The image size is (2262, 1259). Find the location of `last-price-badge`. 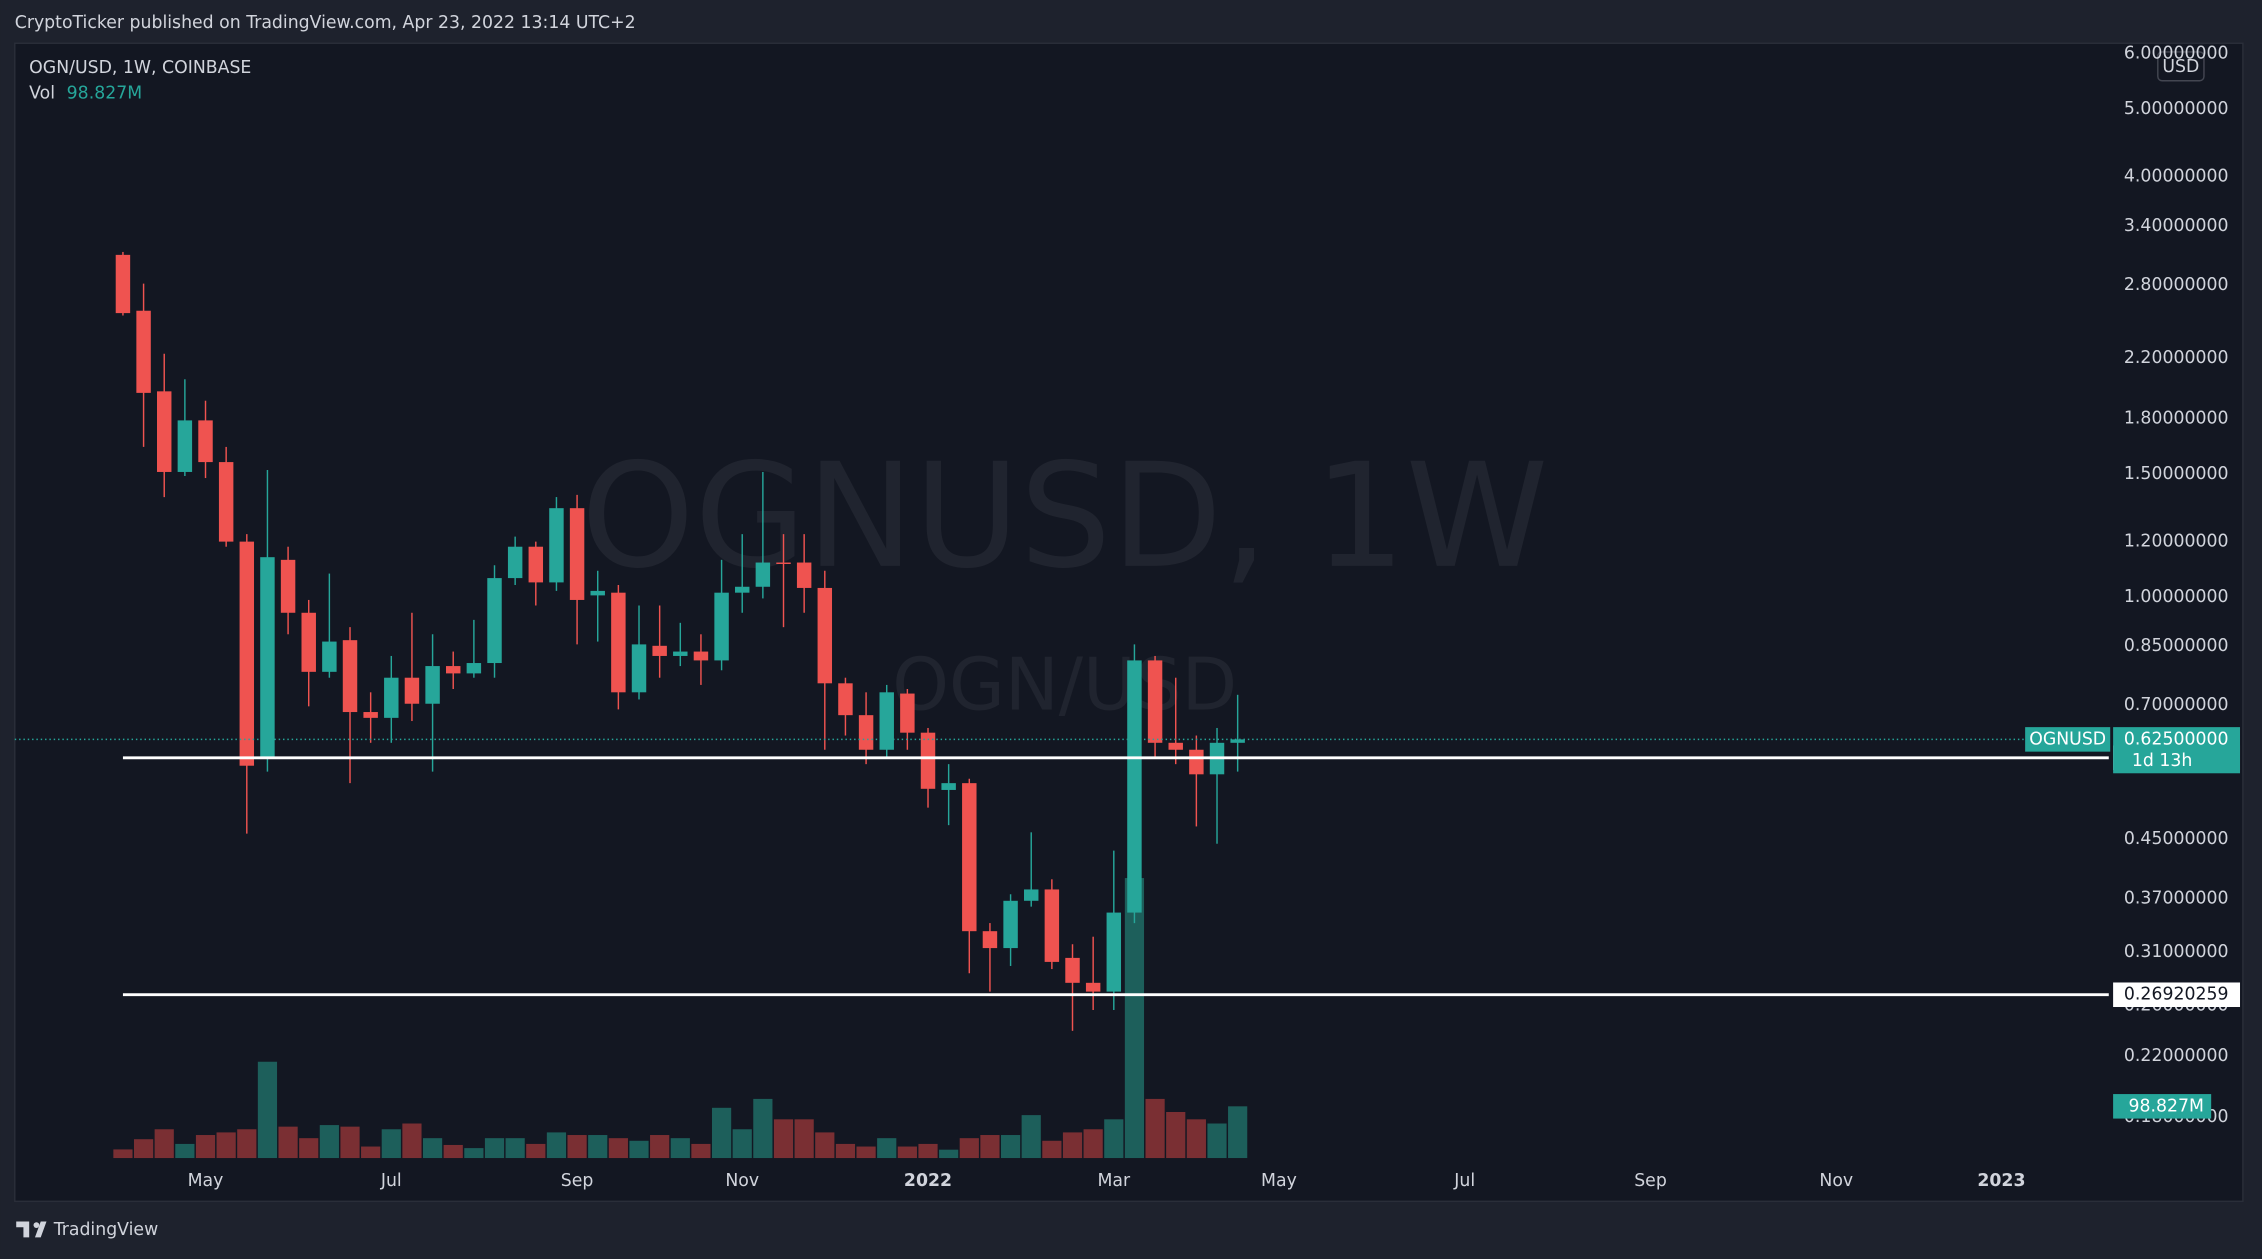

last-price-badge is located at coordinates (2177, 750).